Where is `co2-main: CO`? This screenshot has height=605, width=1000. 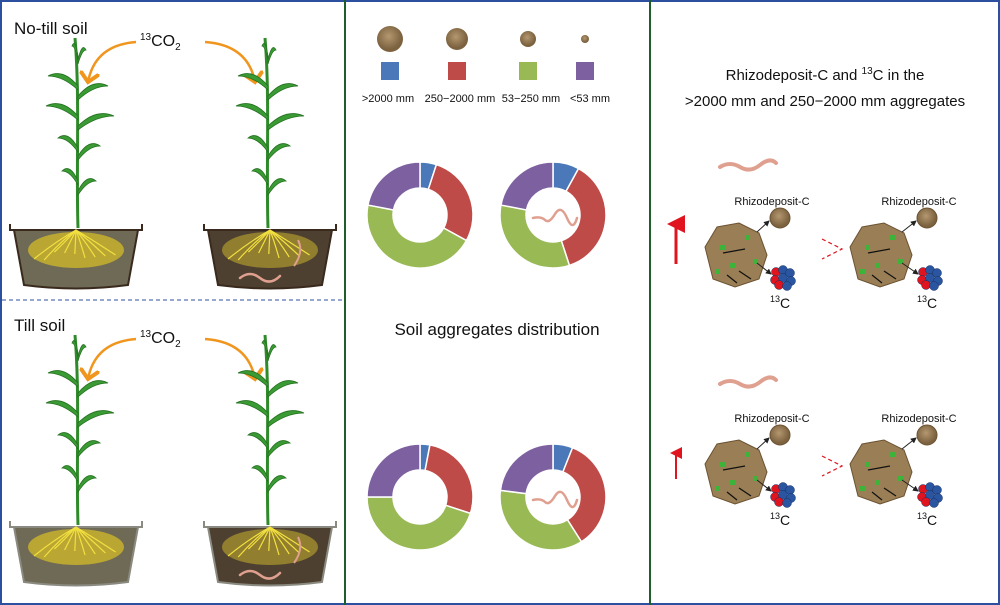
co2-main: CO is located at coordinates (163, 338).